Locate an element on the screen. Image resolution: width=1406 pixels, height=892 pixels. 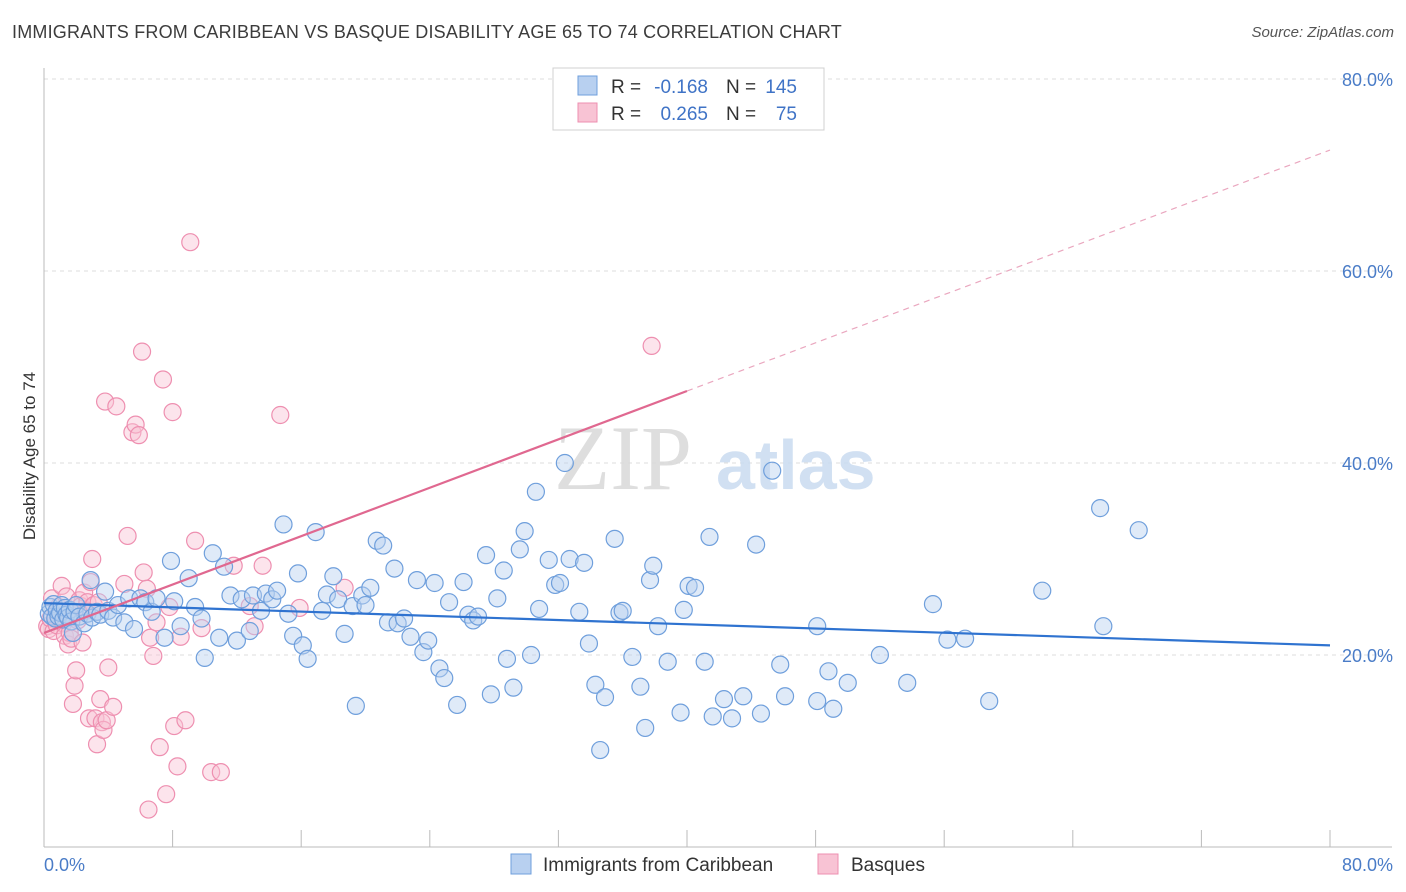
legend-n-label-2: N = is located at coordinates (741, 114).